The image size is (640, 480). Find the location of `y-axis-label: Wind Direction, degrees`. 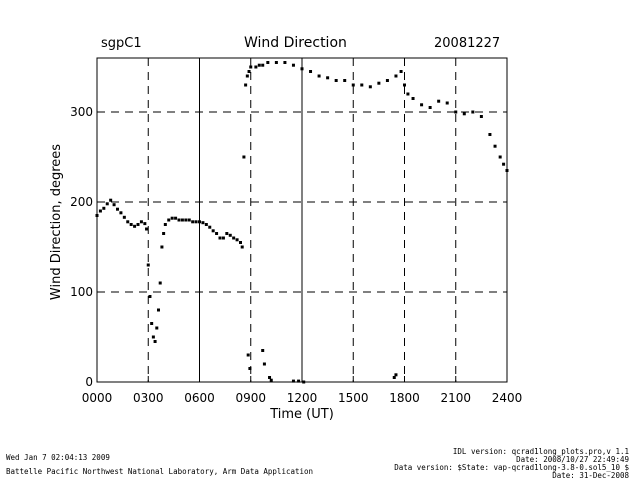

y-axis-label: Wind Direction, degrees is located at coordinates (56, 222).